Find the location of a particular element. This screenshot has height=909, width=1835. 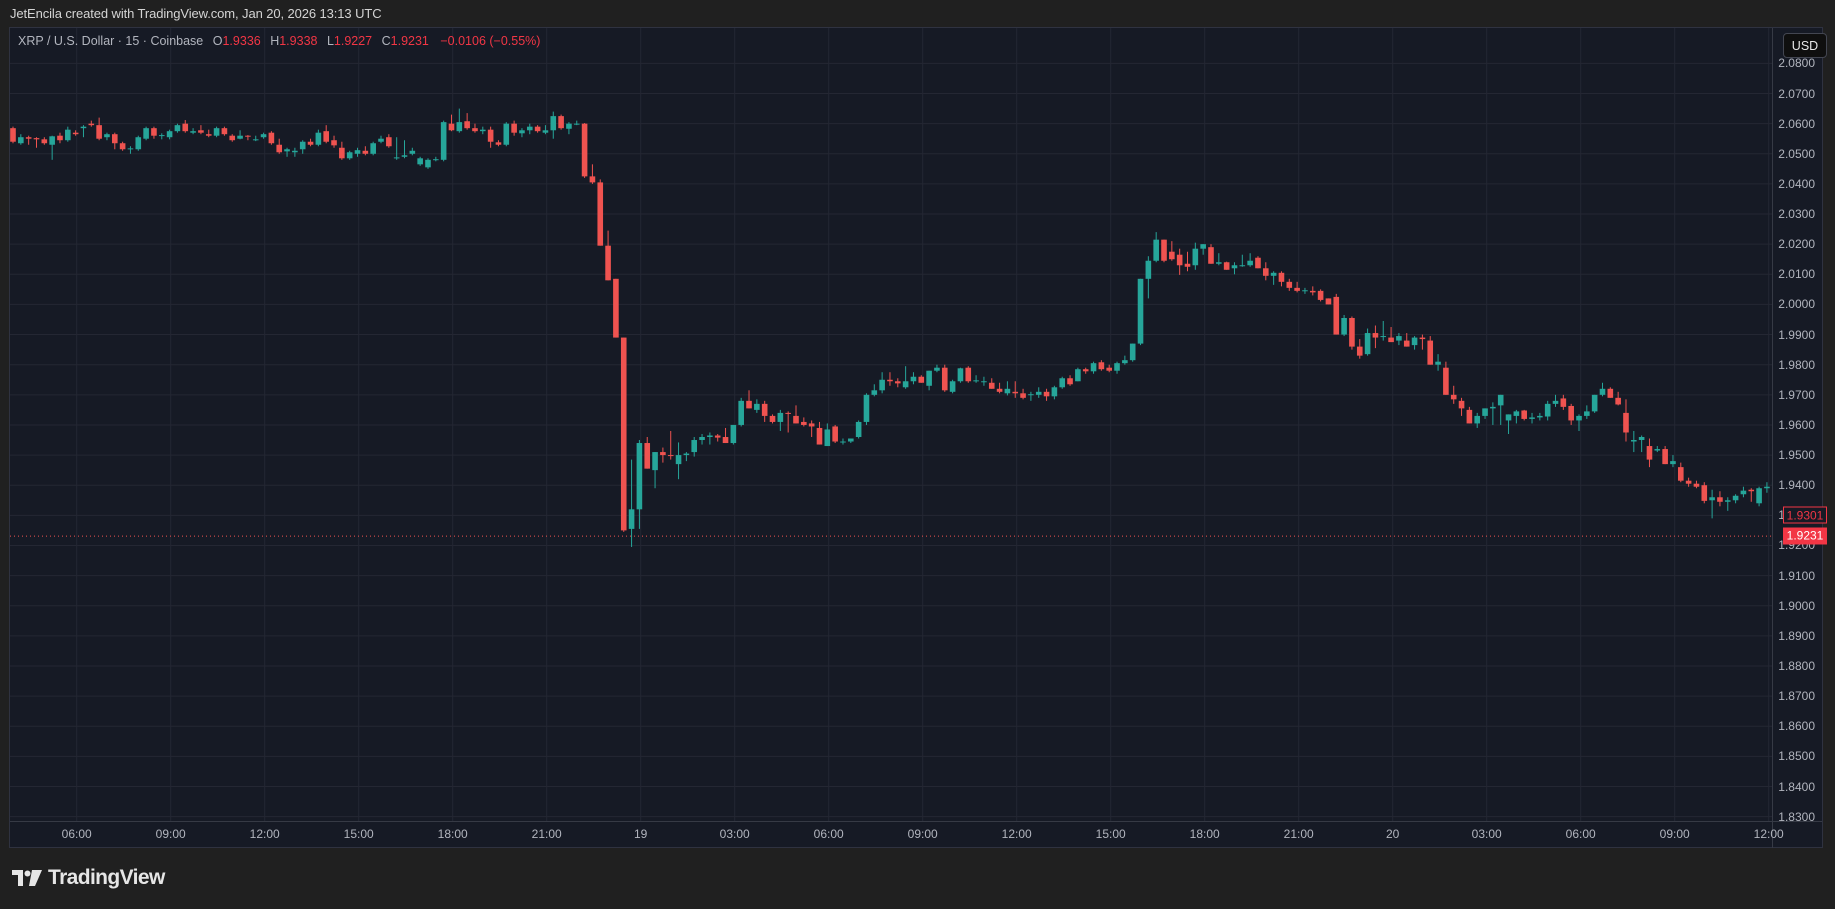

price-tick-label: 2.0800 is located at coordinates (1796, 63).